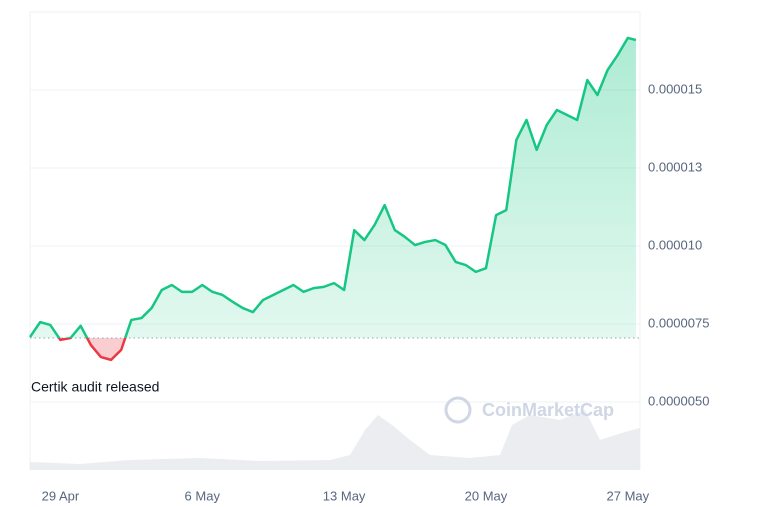 Image resolution: width=760 pixels, height=507 pixels. Describe the element at coordinates (458, 410) in the screenshot. I see `watermark-logo` at that location.